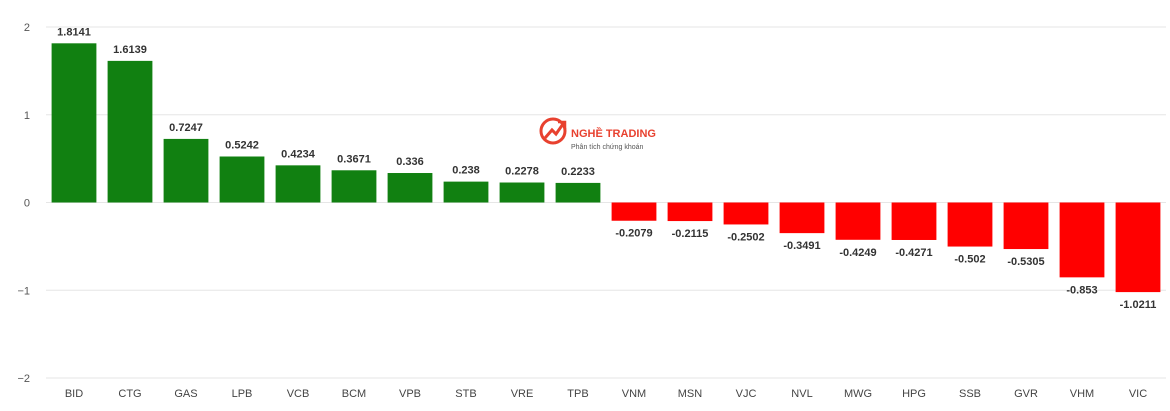 The height and width of the screenshot is (411, 1170). What do you see at coordinates (607, 147) in the screenshot?
I see `watermark-subtitle: Phân tích chứng khoán` at bounding box center [607, 147].